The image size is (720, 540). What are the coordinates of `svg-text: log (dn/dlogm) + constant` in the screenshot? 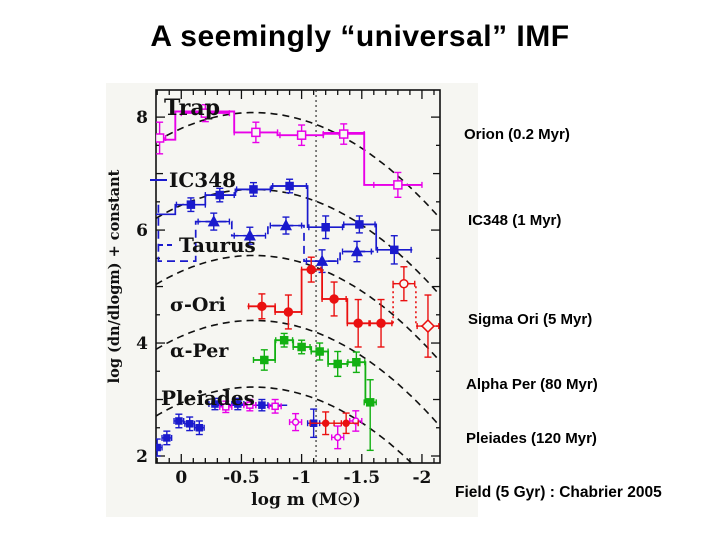 It's located at (114, 276).